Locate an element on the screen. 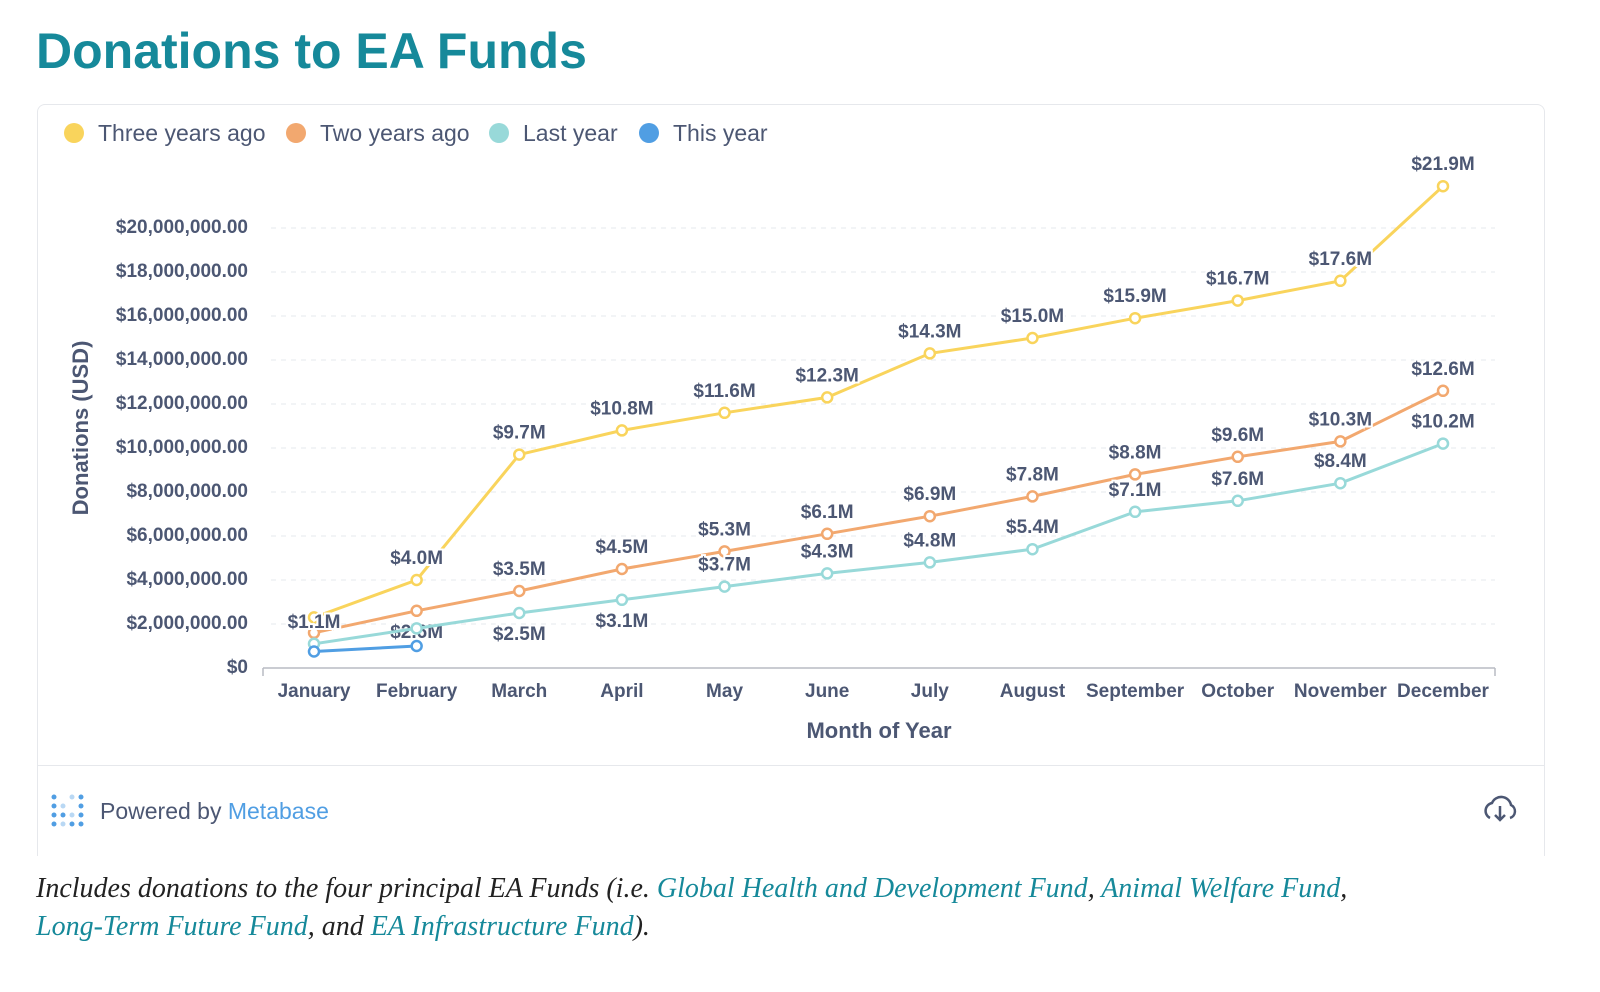  data-label: $7.1M is located at coordinates (1135, 490).